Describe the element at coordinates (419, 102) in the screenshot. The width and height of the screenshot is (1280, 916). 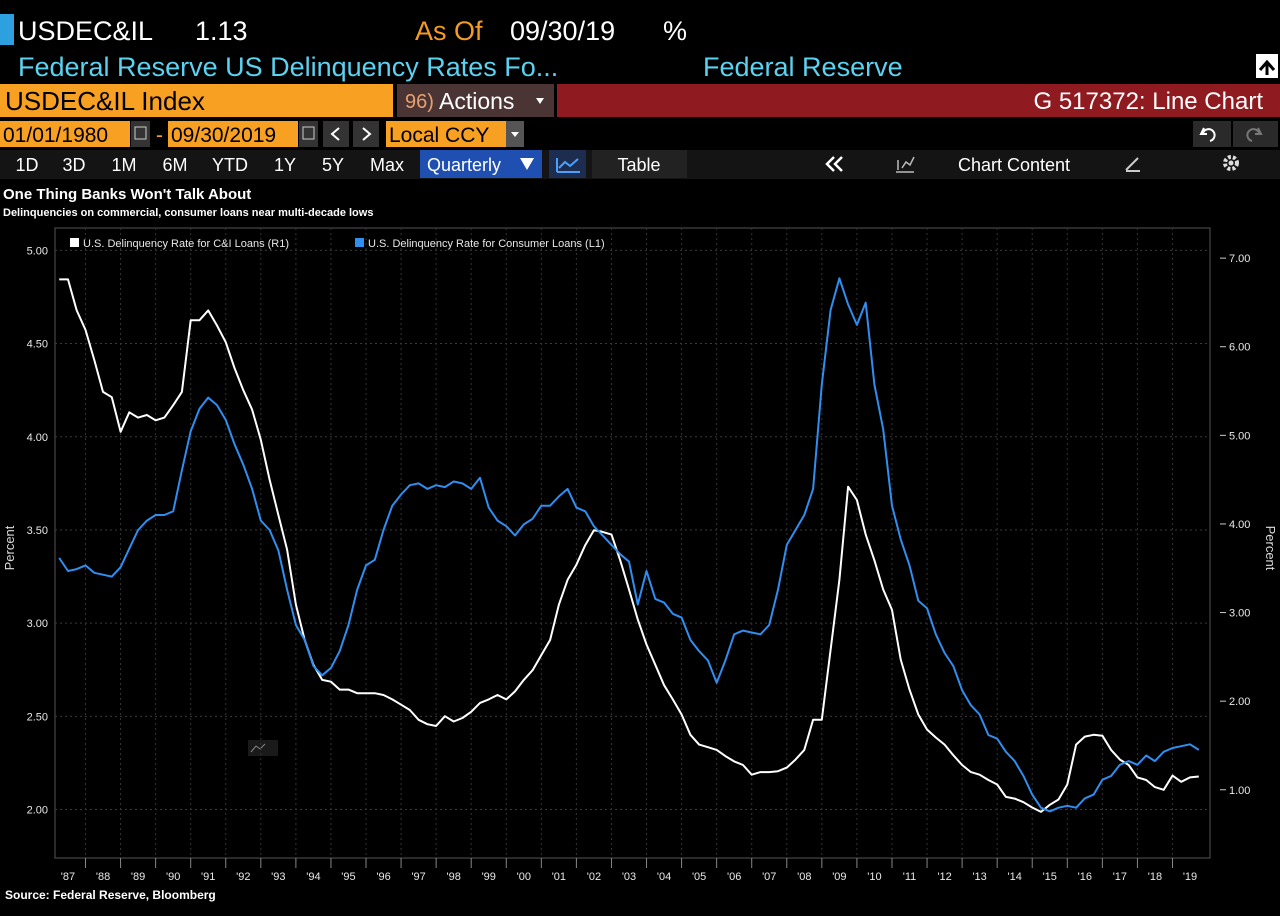
I see `actions-number: 96)` at that location.